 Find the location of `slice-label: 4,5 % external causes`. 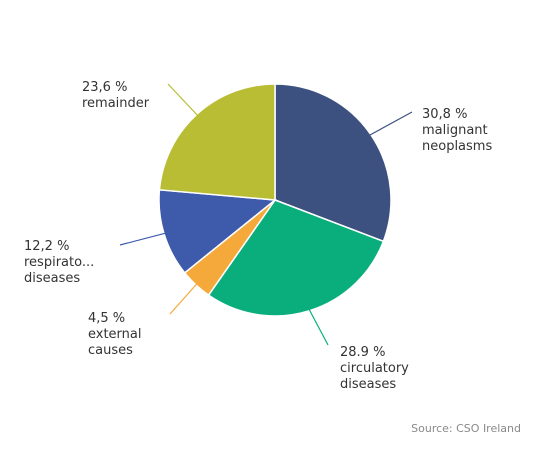

slice-label: 4,5 % external causes is located at coordinates (115, 334).